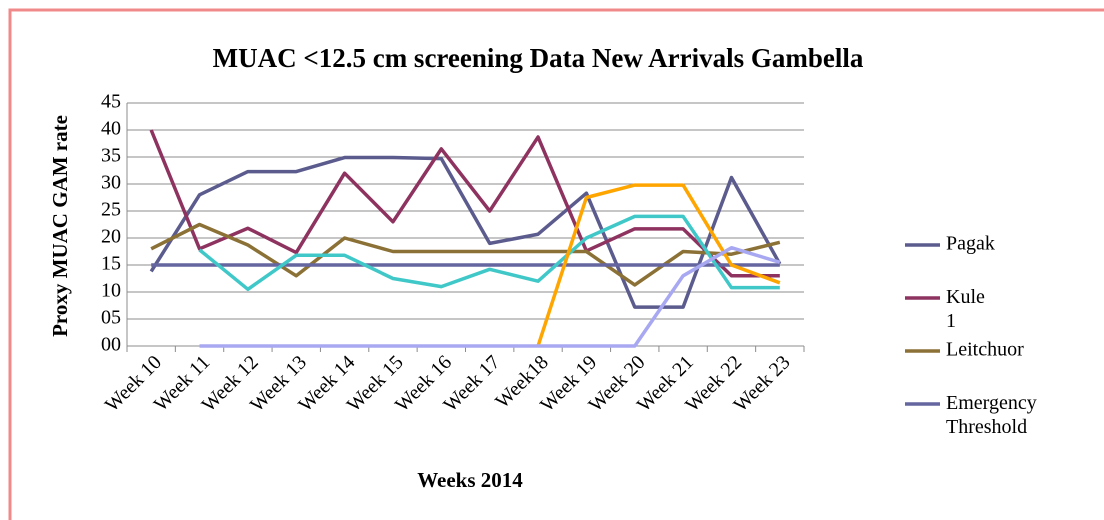 This screenshot has width=1104, height=520. I want to click on legend-label: Emergency Threshold, so click(991, 415).